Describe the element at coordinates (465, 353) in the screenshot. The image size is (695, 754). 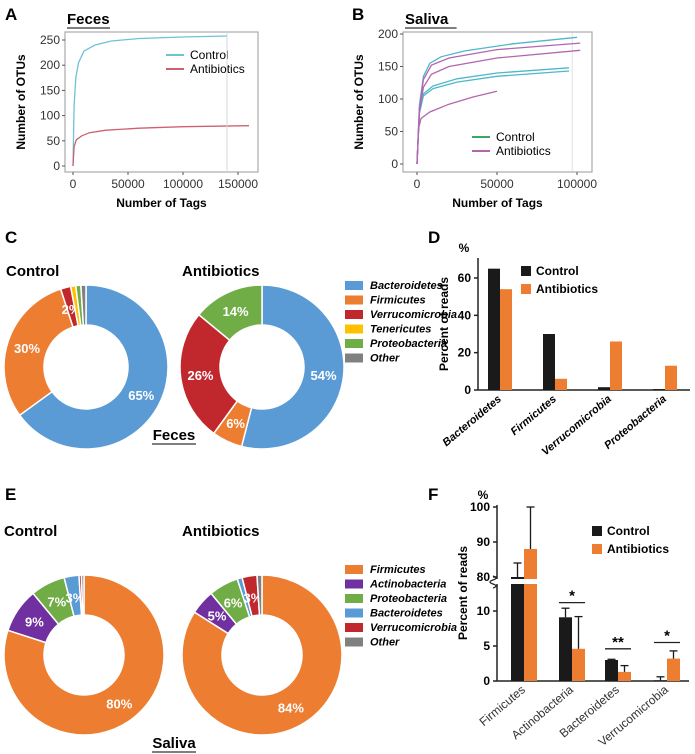
I see `y-tick-label: 20` at that location.